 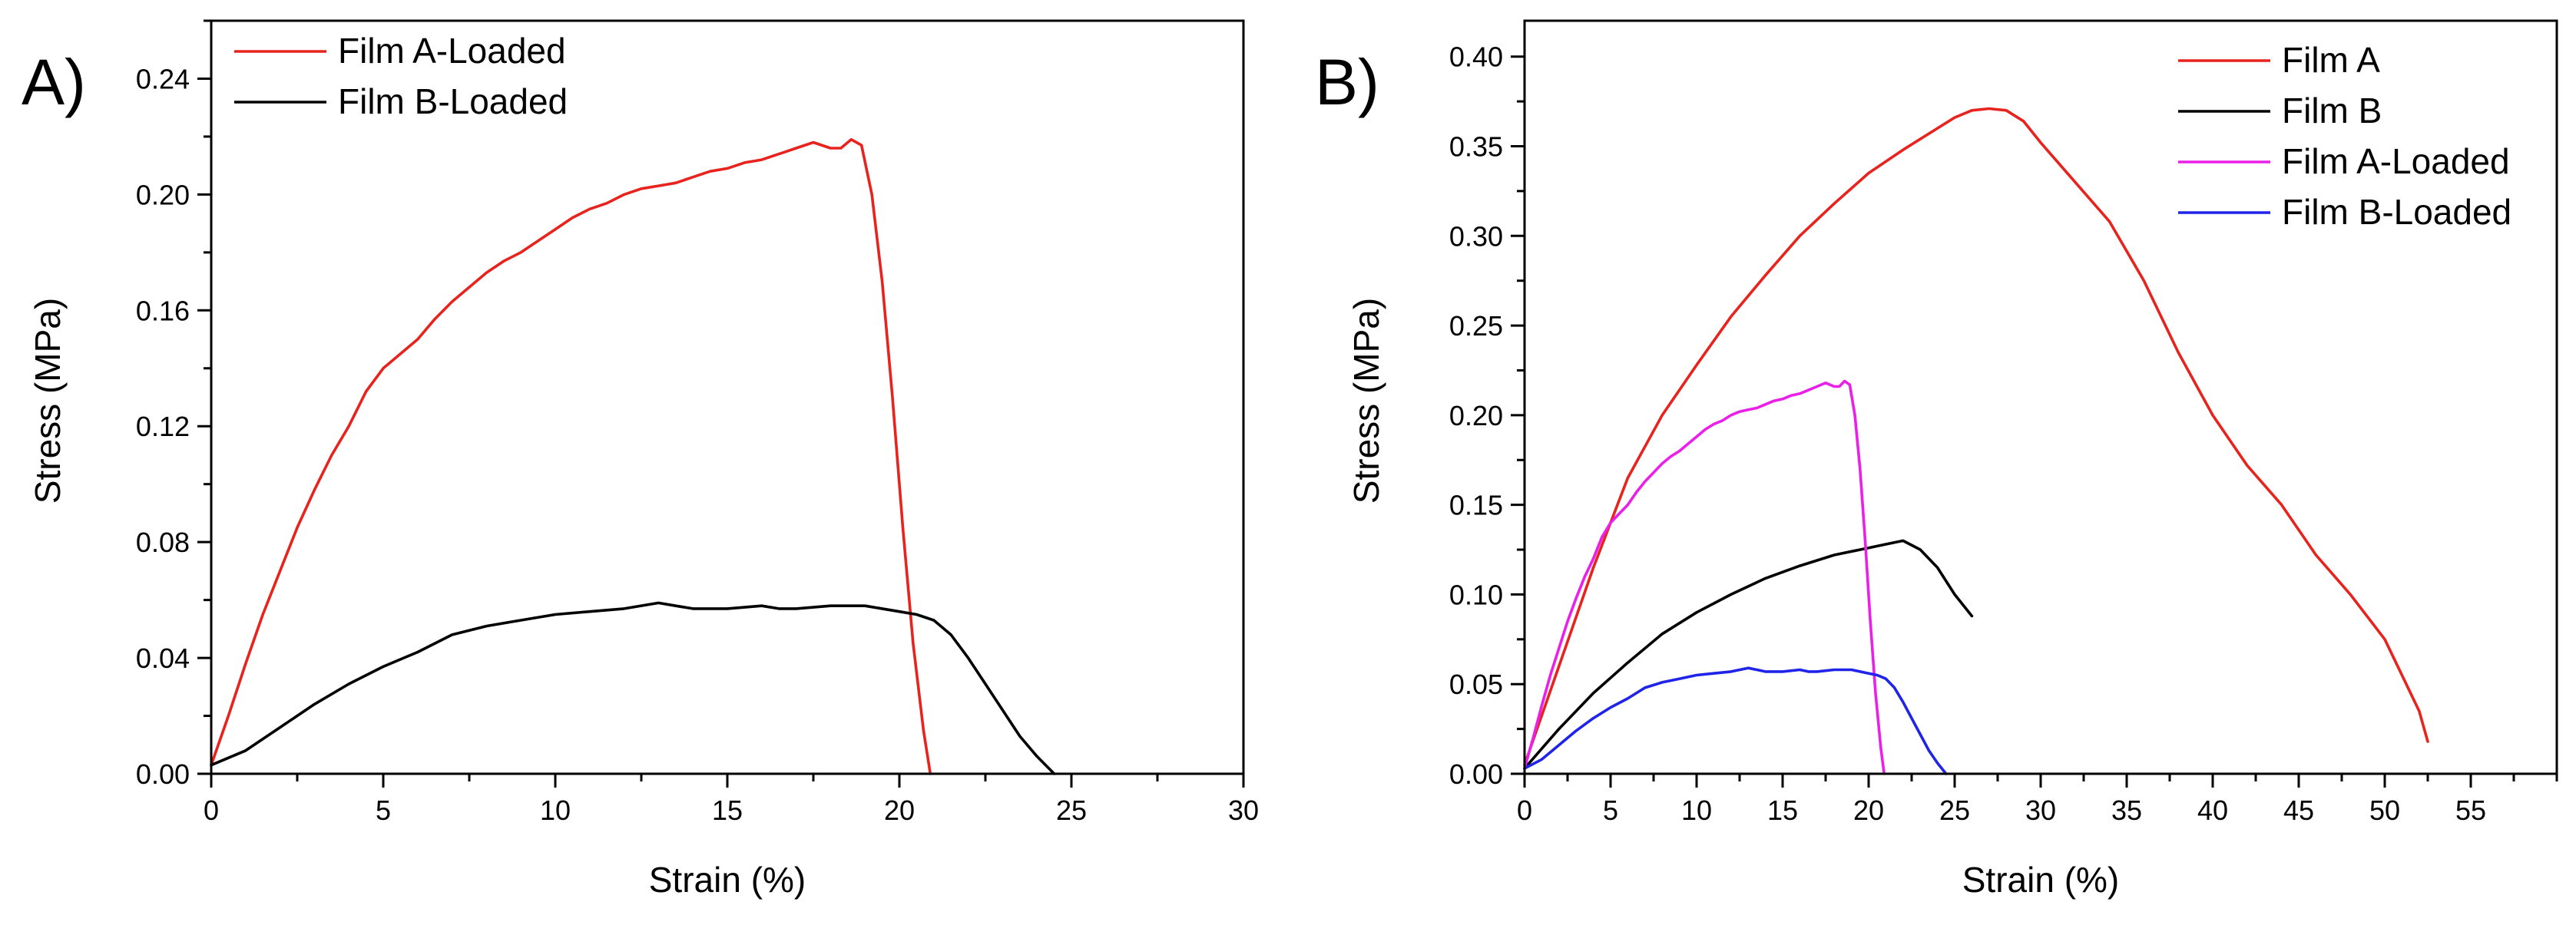 I want to click on panel-label: A), so click(x=54, y=82).